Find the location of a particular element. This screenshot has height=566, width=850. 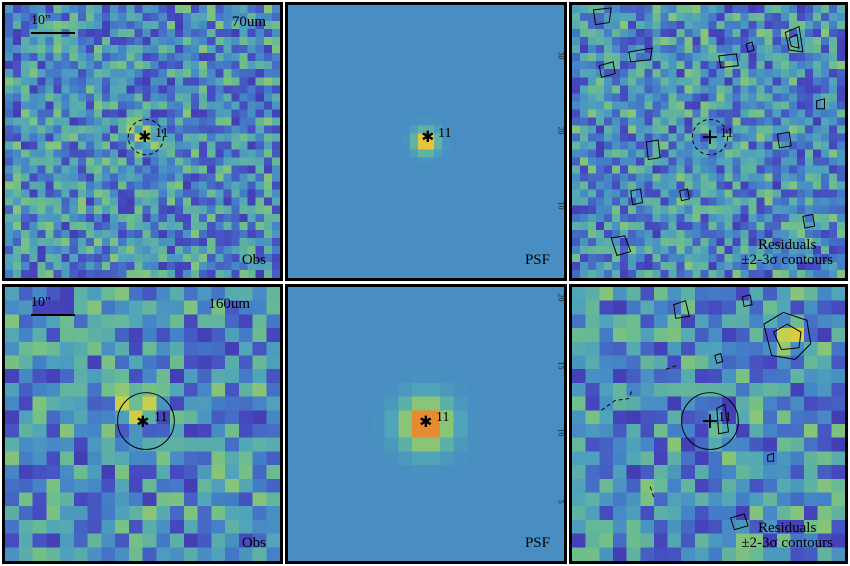

band-label: 70um is located at coordinates (248, 22).